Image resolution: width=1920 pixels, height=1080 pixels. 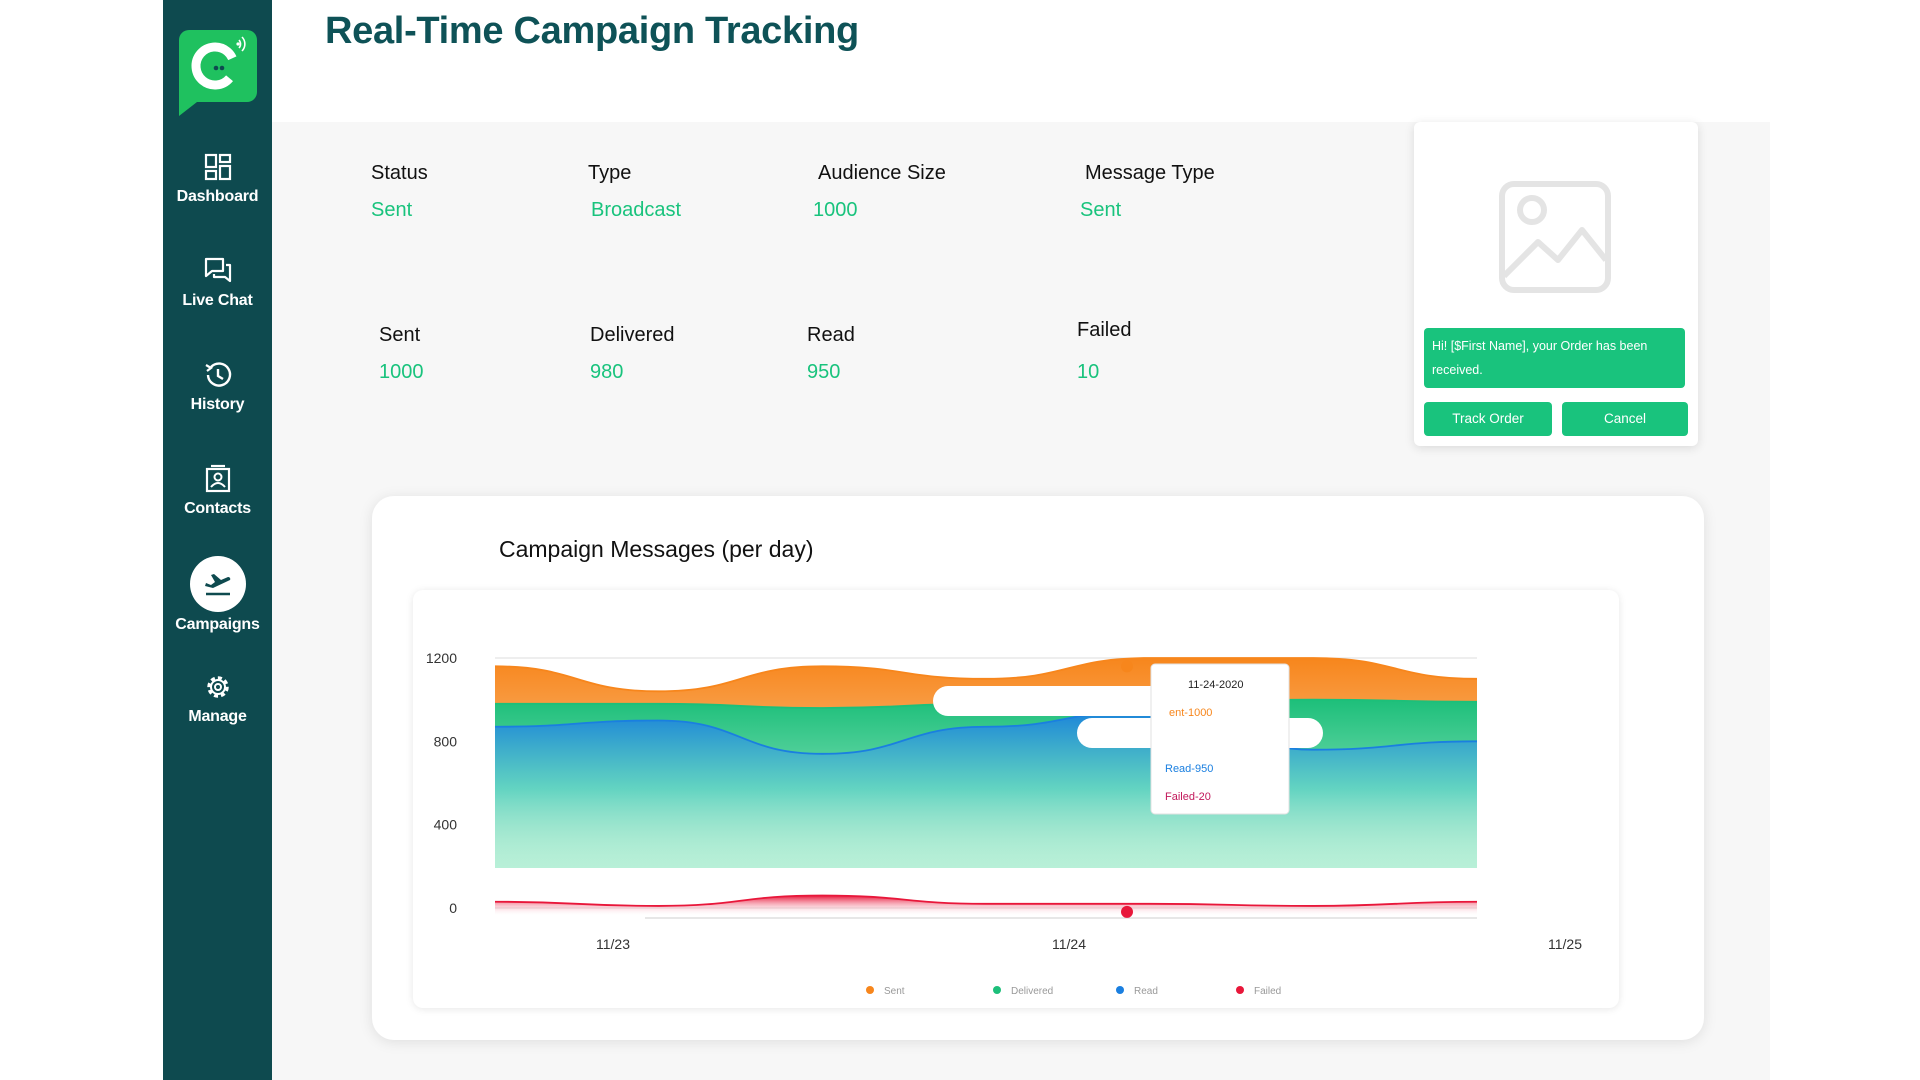 I want to click on sidebar-item-history: History, so click(x=217, y=387).